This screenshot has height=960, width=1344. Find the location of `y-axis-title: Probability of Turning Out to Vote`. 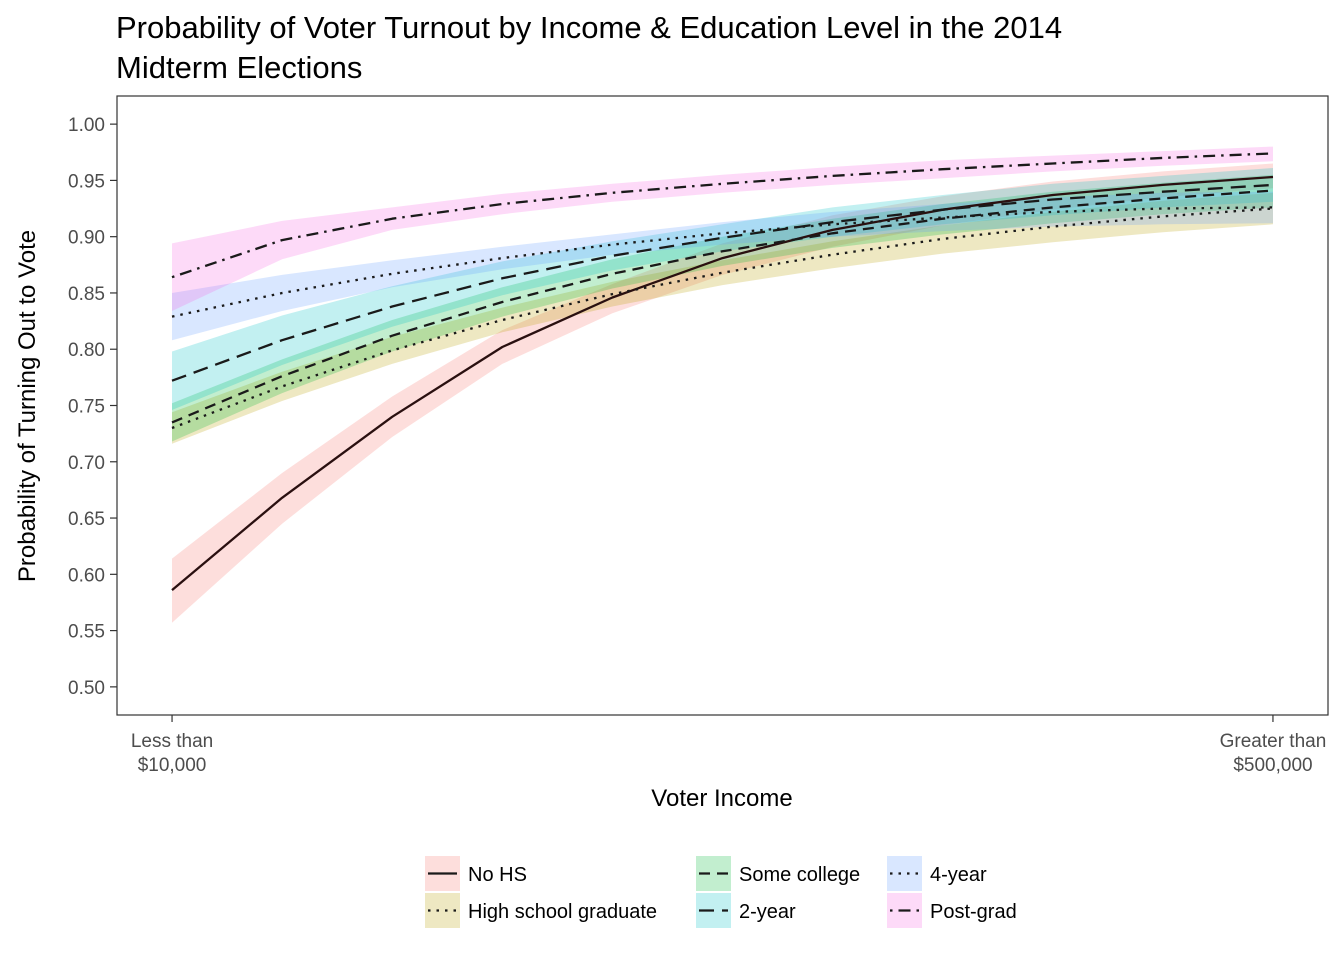

y-axis-title: Probability of Turning Out to Vote is located at coordinates (27, 406).